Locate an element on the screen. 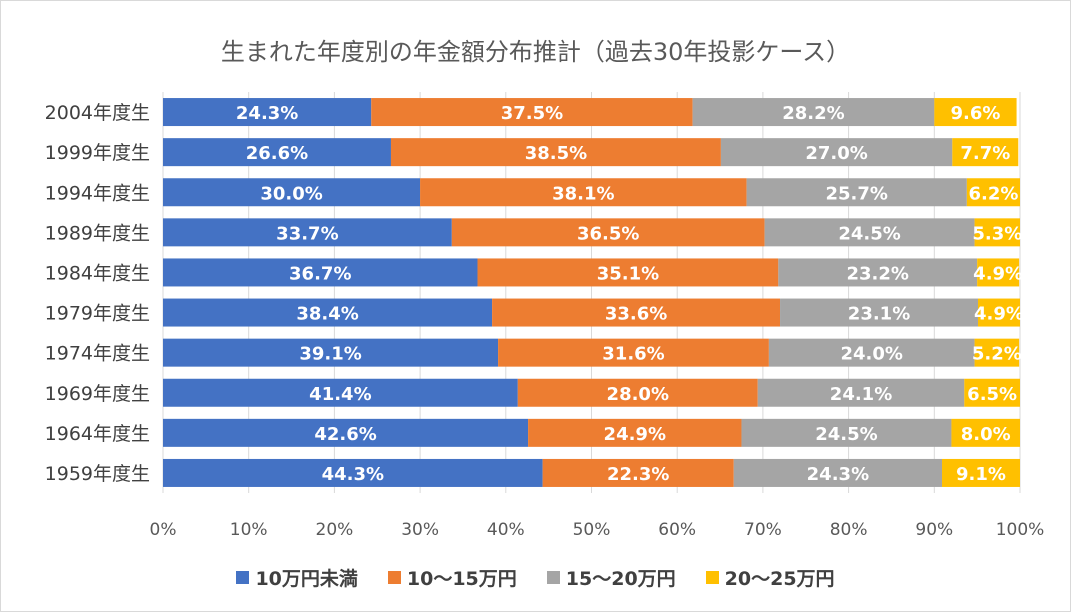 This screenshot has width=1071, height=612. data-label: 28.0% is located at coordinates (638, 394).